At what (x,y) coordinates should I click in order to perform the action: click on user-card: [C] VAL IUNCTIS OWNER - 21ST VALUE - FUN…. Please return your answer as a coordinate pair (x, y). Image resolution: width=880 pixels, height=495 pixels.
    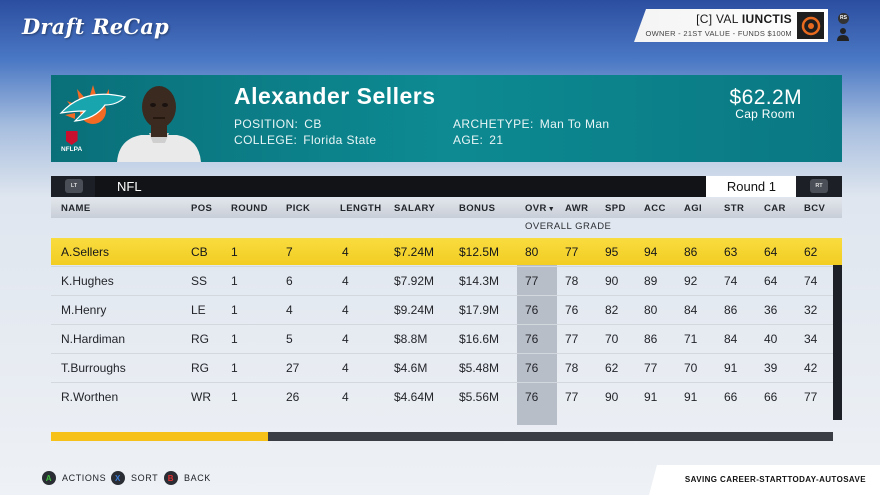
    Looking at the image, I should click on (731, 25).